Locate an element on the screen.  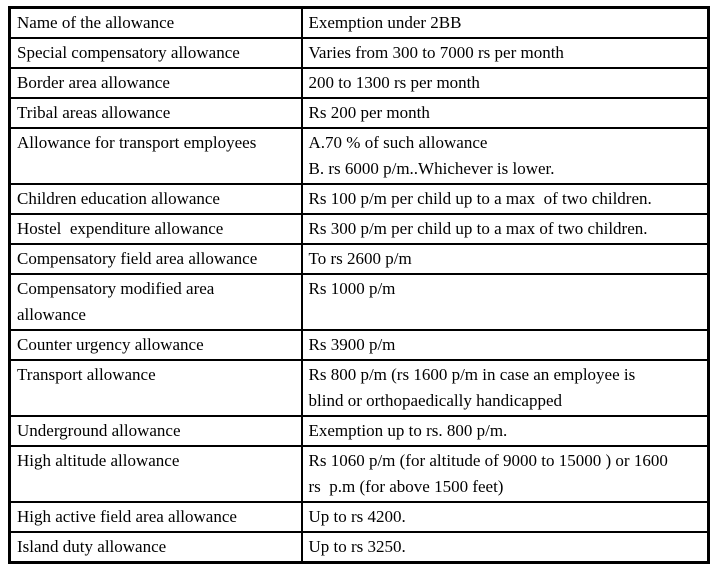
allowance-name-cell: Special compensatory allowance is located at coordinates (155, 53).